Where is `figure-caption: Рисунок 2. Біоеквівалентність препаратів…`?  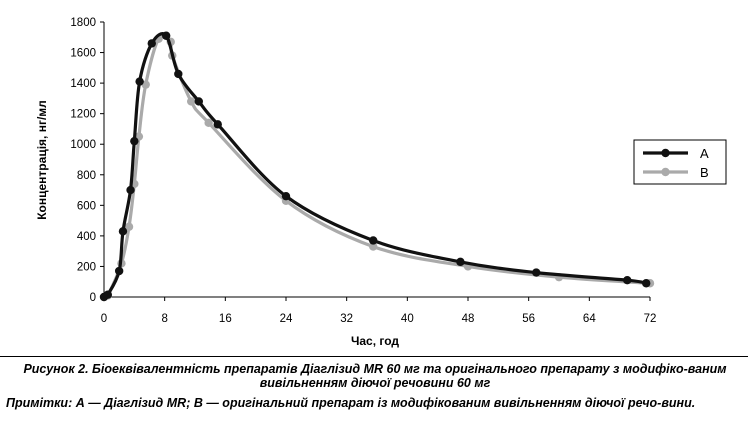 figure-caption: Рисунок 2. Біоеквівалентність препаратів… is located at coordinates (375, 376).